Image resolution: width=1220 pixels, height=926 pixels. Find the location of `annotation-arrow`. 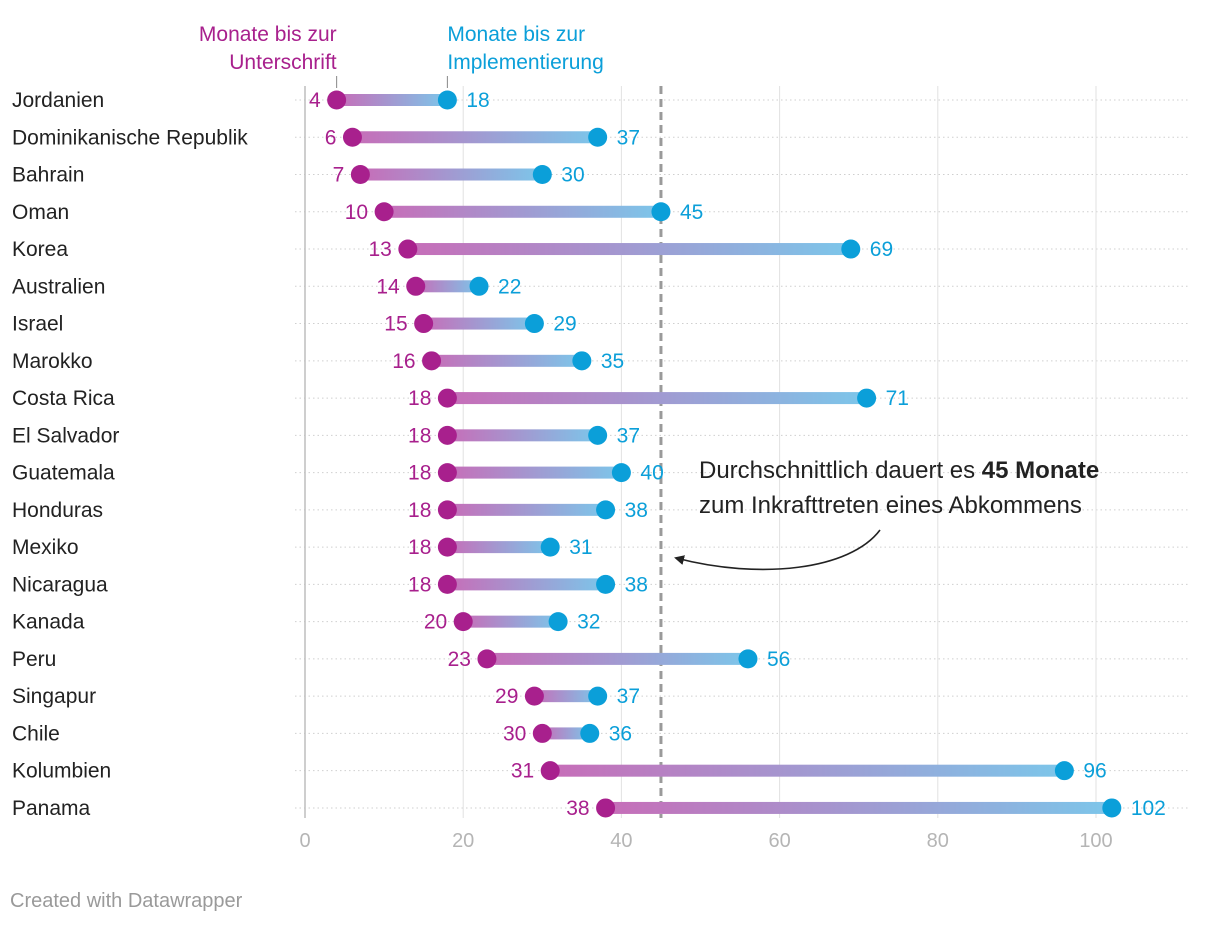

annotation-arrow is located at coordinates (777, 550).